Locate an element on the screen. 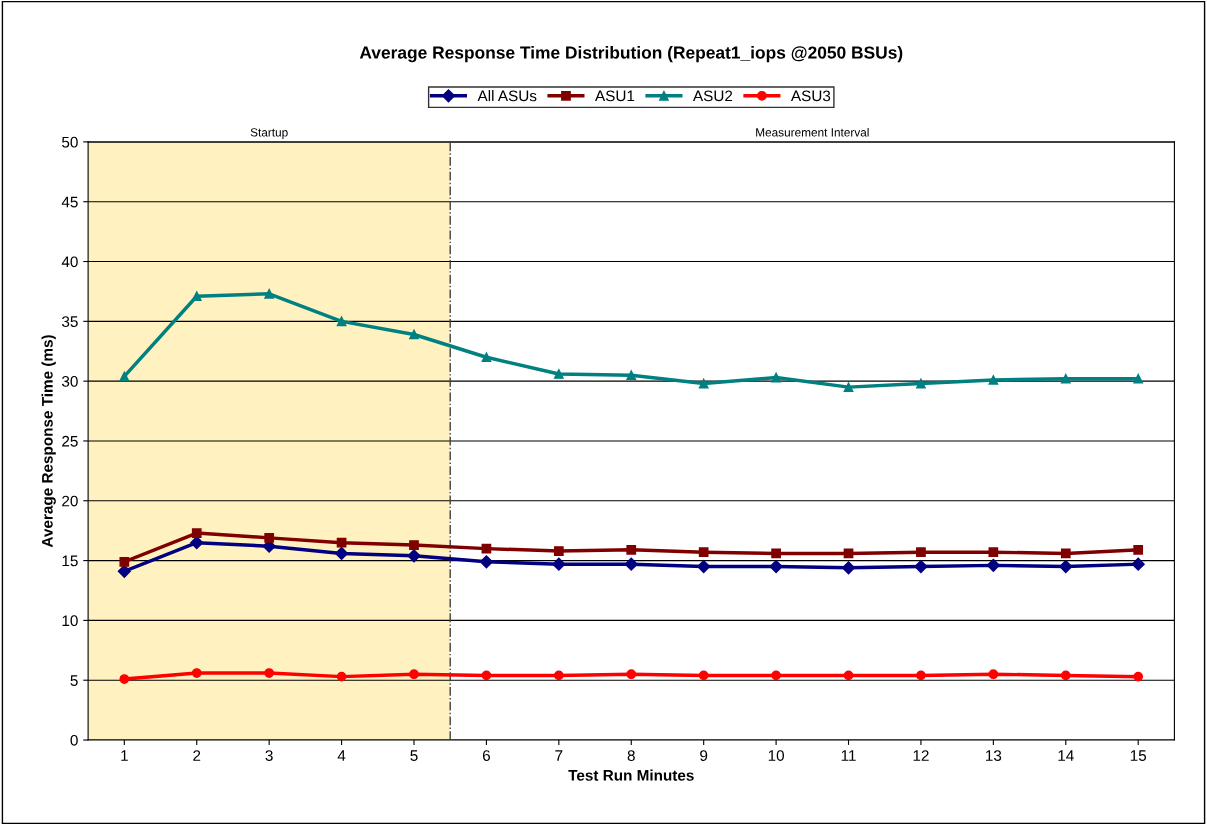 The width and height of the screenshot is (1207, 825). y-tick-label: 5 is located at coordinates (74, 680).